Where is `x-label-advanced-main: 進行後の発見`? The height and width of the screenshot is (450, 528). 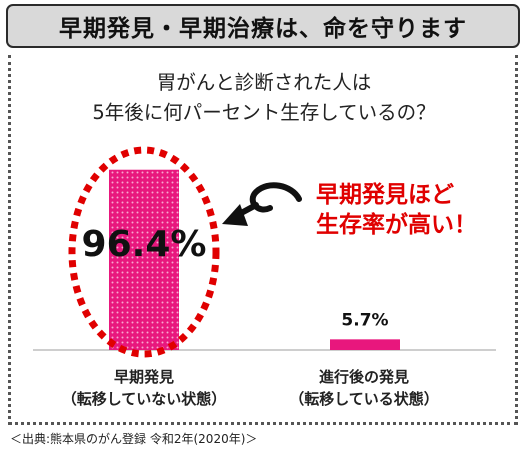
x-label-advanced-main: 進行後の発見 is located at coordinates (363, 377).